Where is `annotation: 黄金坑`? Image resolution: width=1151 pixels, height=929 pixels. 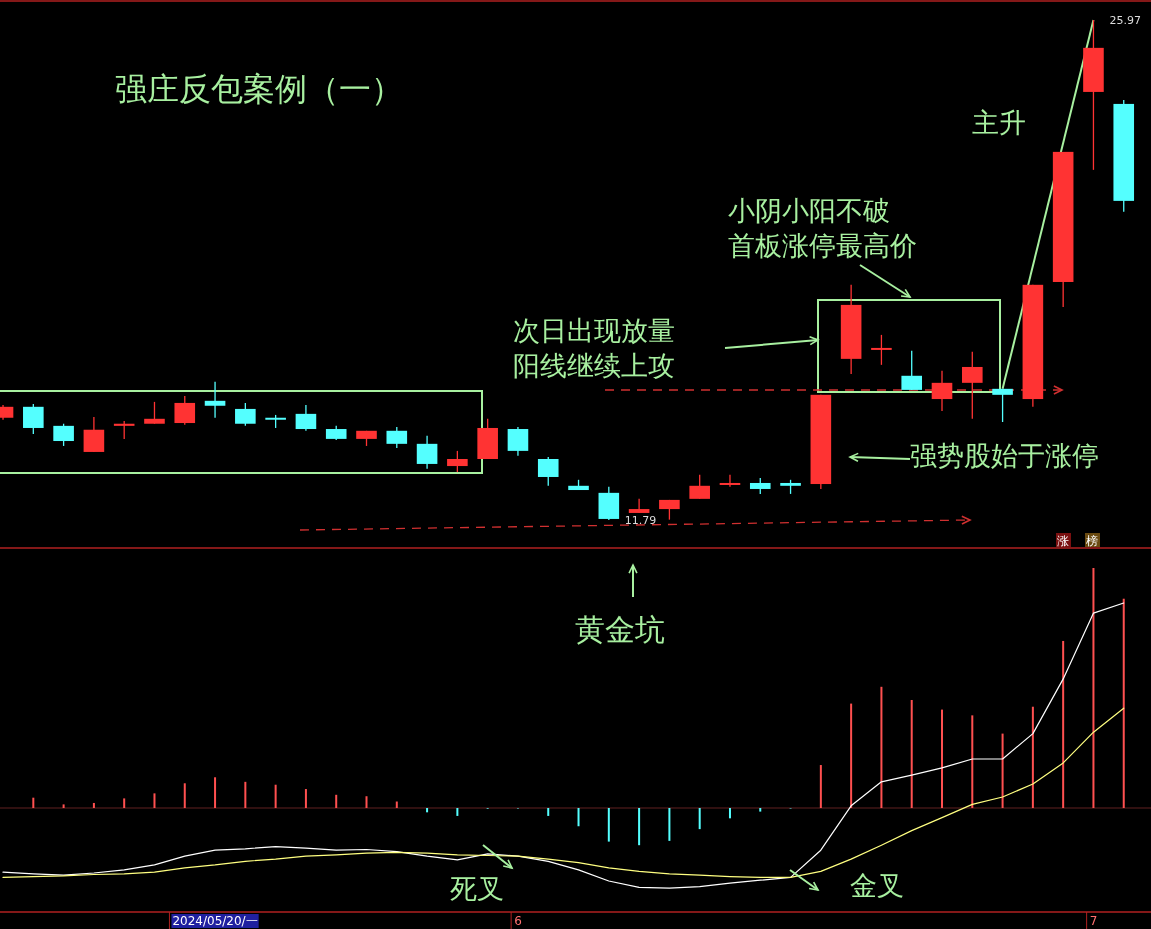
annotation: 黄金坑 is located at coordinates (620, 629).